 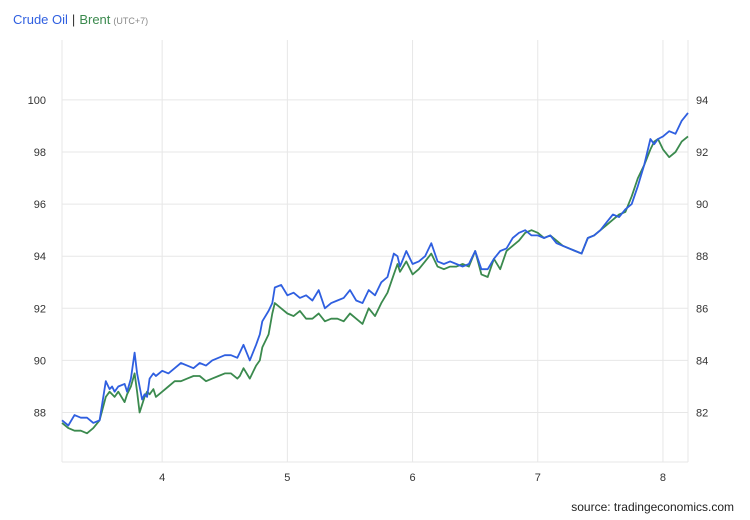 I want to click on y-right-tick-label: 92, so click(x=702, y=153).